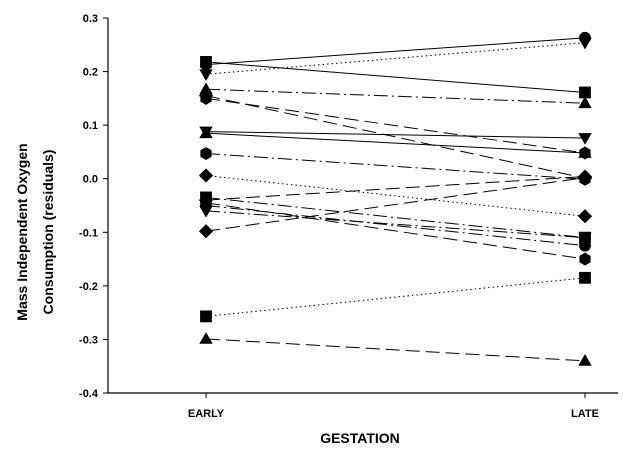 Image resolution: width=623 pixels, height=451 pixels. Describe the element at coordinates (90, 19) in the screenshot. I see `y-tick-label: 0.3` at that location.